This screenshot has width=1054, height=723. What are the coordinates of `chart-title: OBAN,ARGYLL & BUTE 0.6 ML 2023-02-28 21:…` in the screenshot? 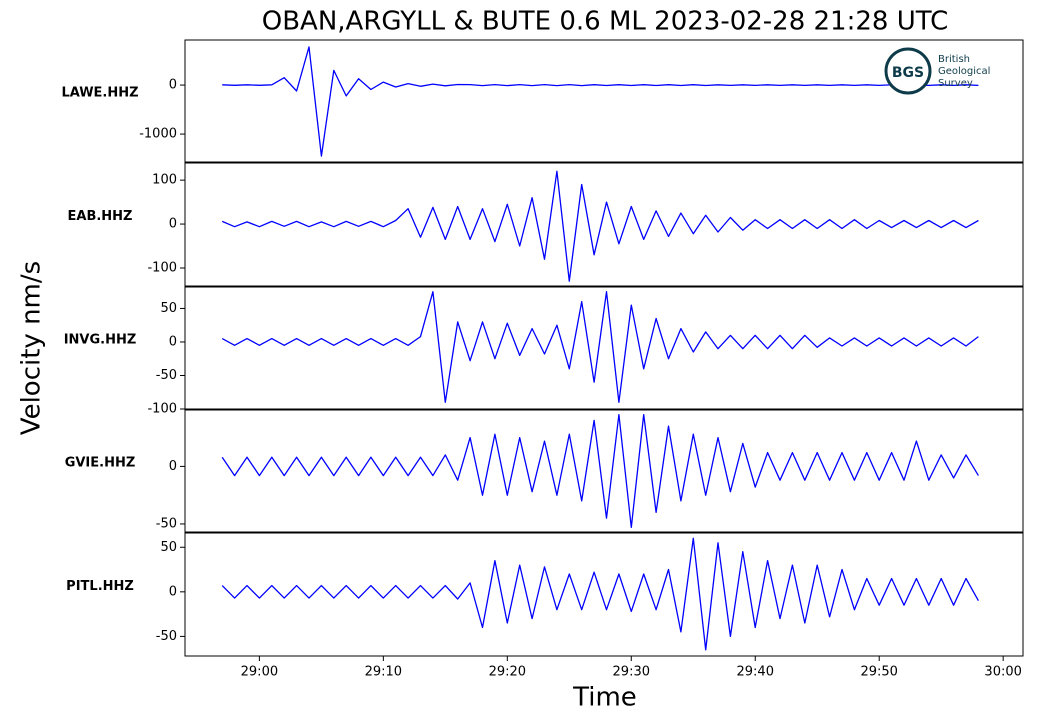 It's located at (605, 22).